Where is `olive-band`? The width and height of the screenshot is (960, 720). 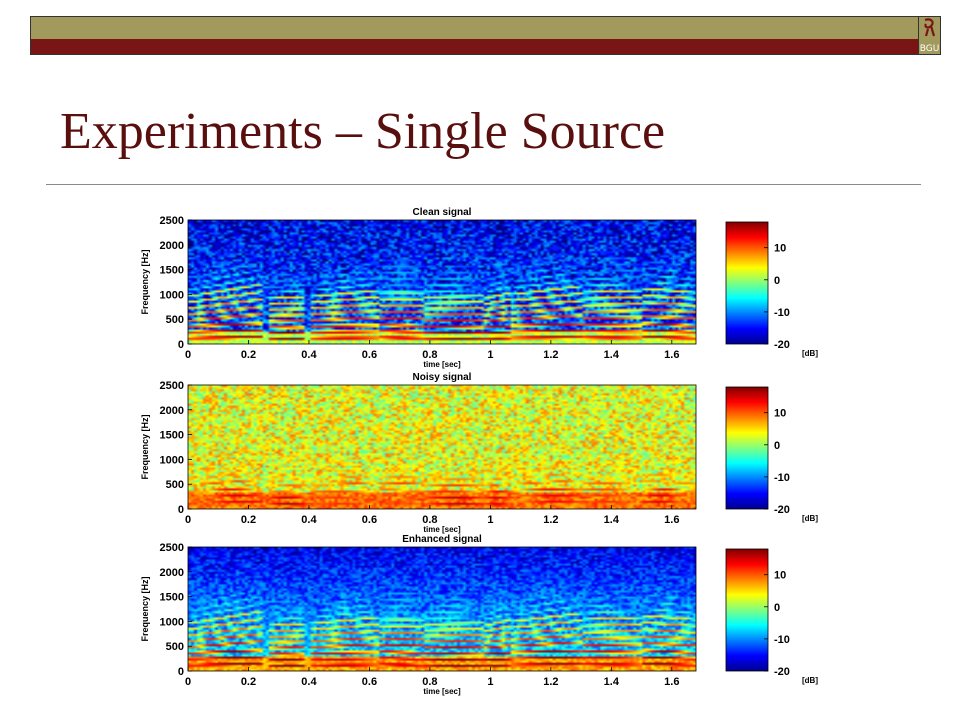 olive-band is located at coordinates (474, 28).